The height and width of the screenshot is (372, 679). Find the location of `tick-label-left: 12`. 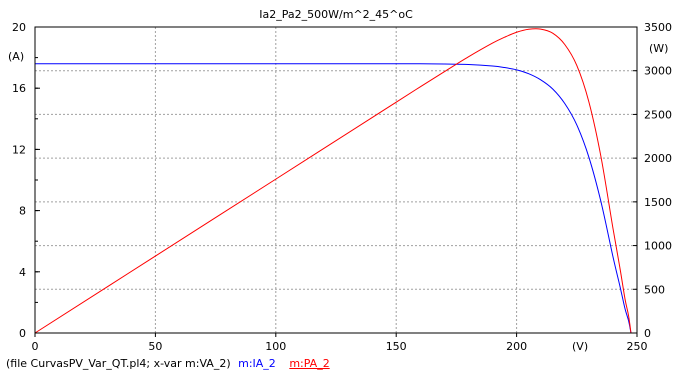

tick-label-left: 12 is located at coordinates (19, 149).